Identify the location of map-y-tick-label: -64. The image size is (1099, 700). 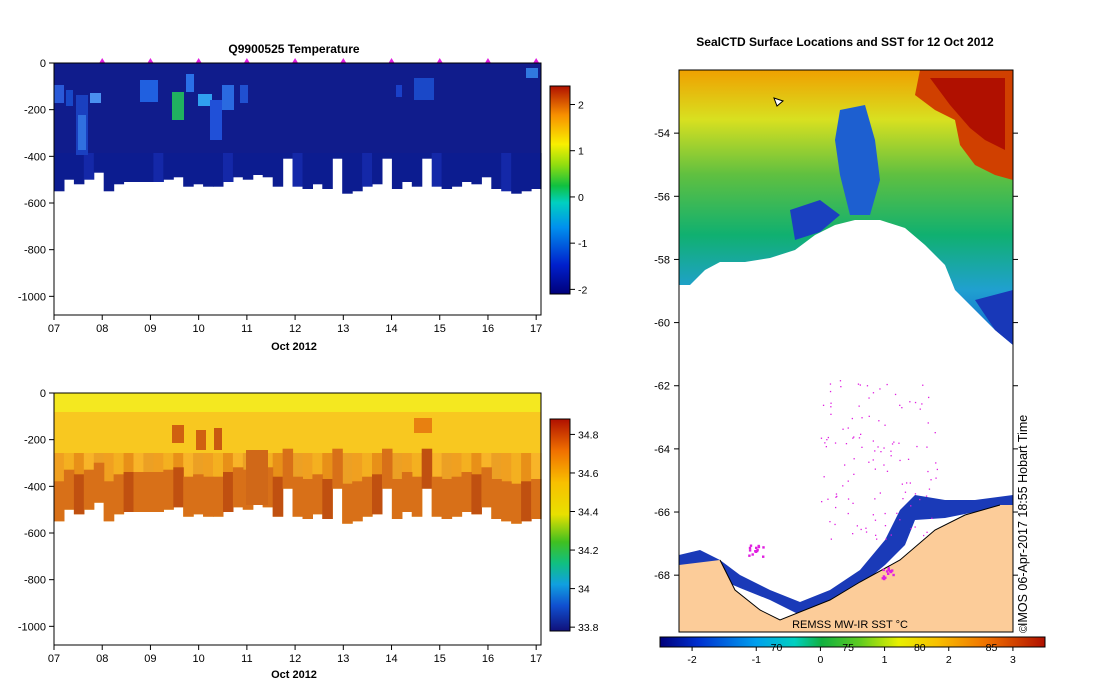
(662, 450).